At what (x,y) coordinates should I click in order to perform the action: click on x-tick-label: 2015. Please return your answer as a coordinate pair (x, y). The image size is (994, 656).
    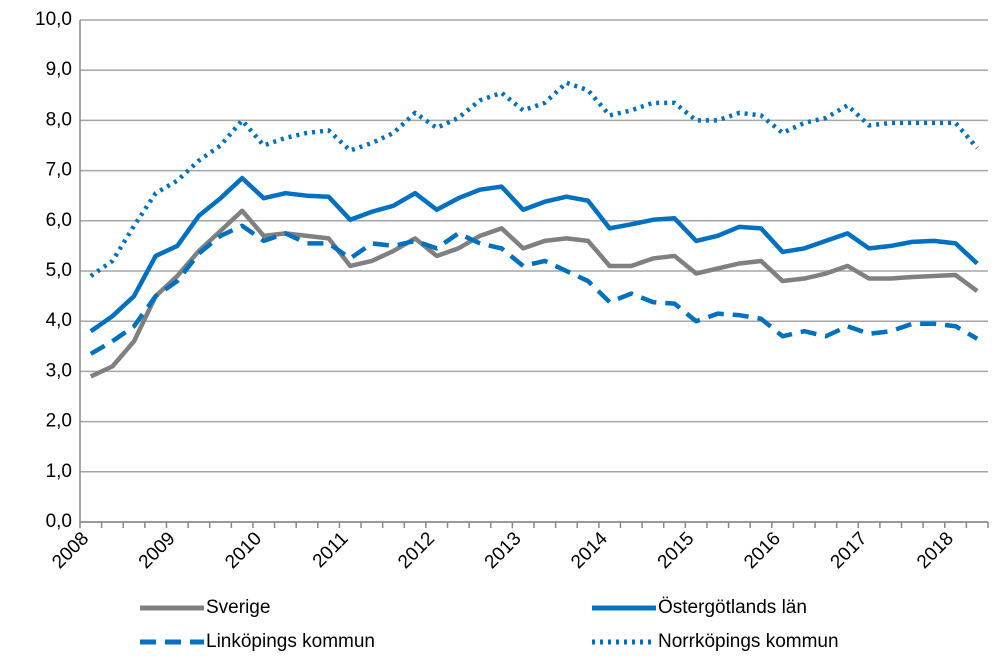
    Looking at the image, I should click on (676, 550).